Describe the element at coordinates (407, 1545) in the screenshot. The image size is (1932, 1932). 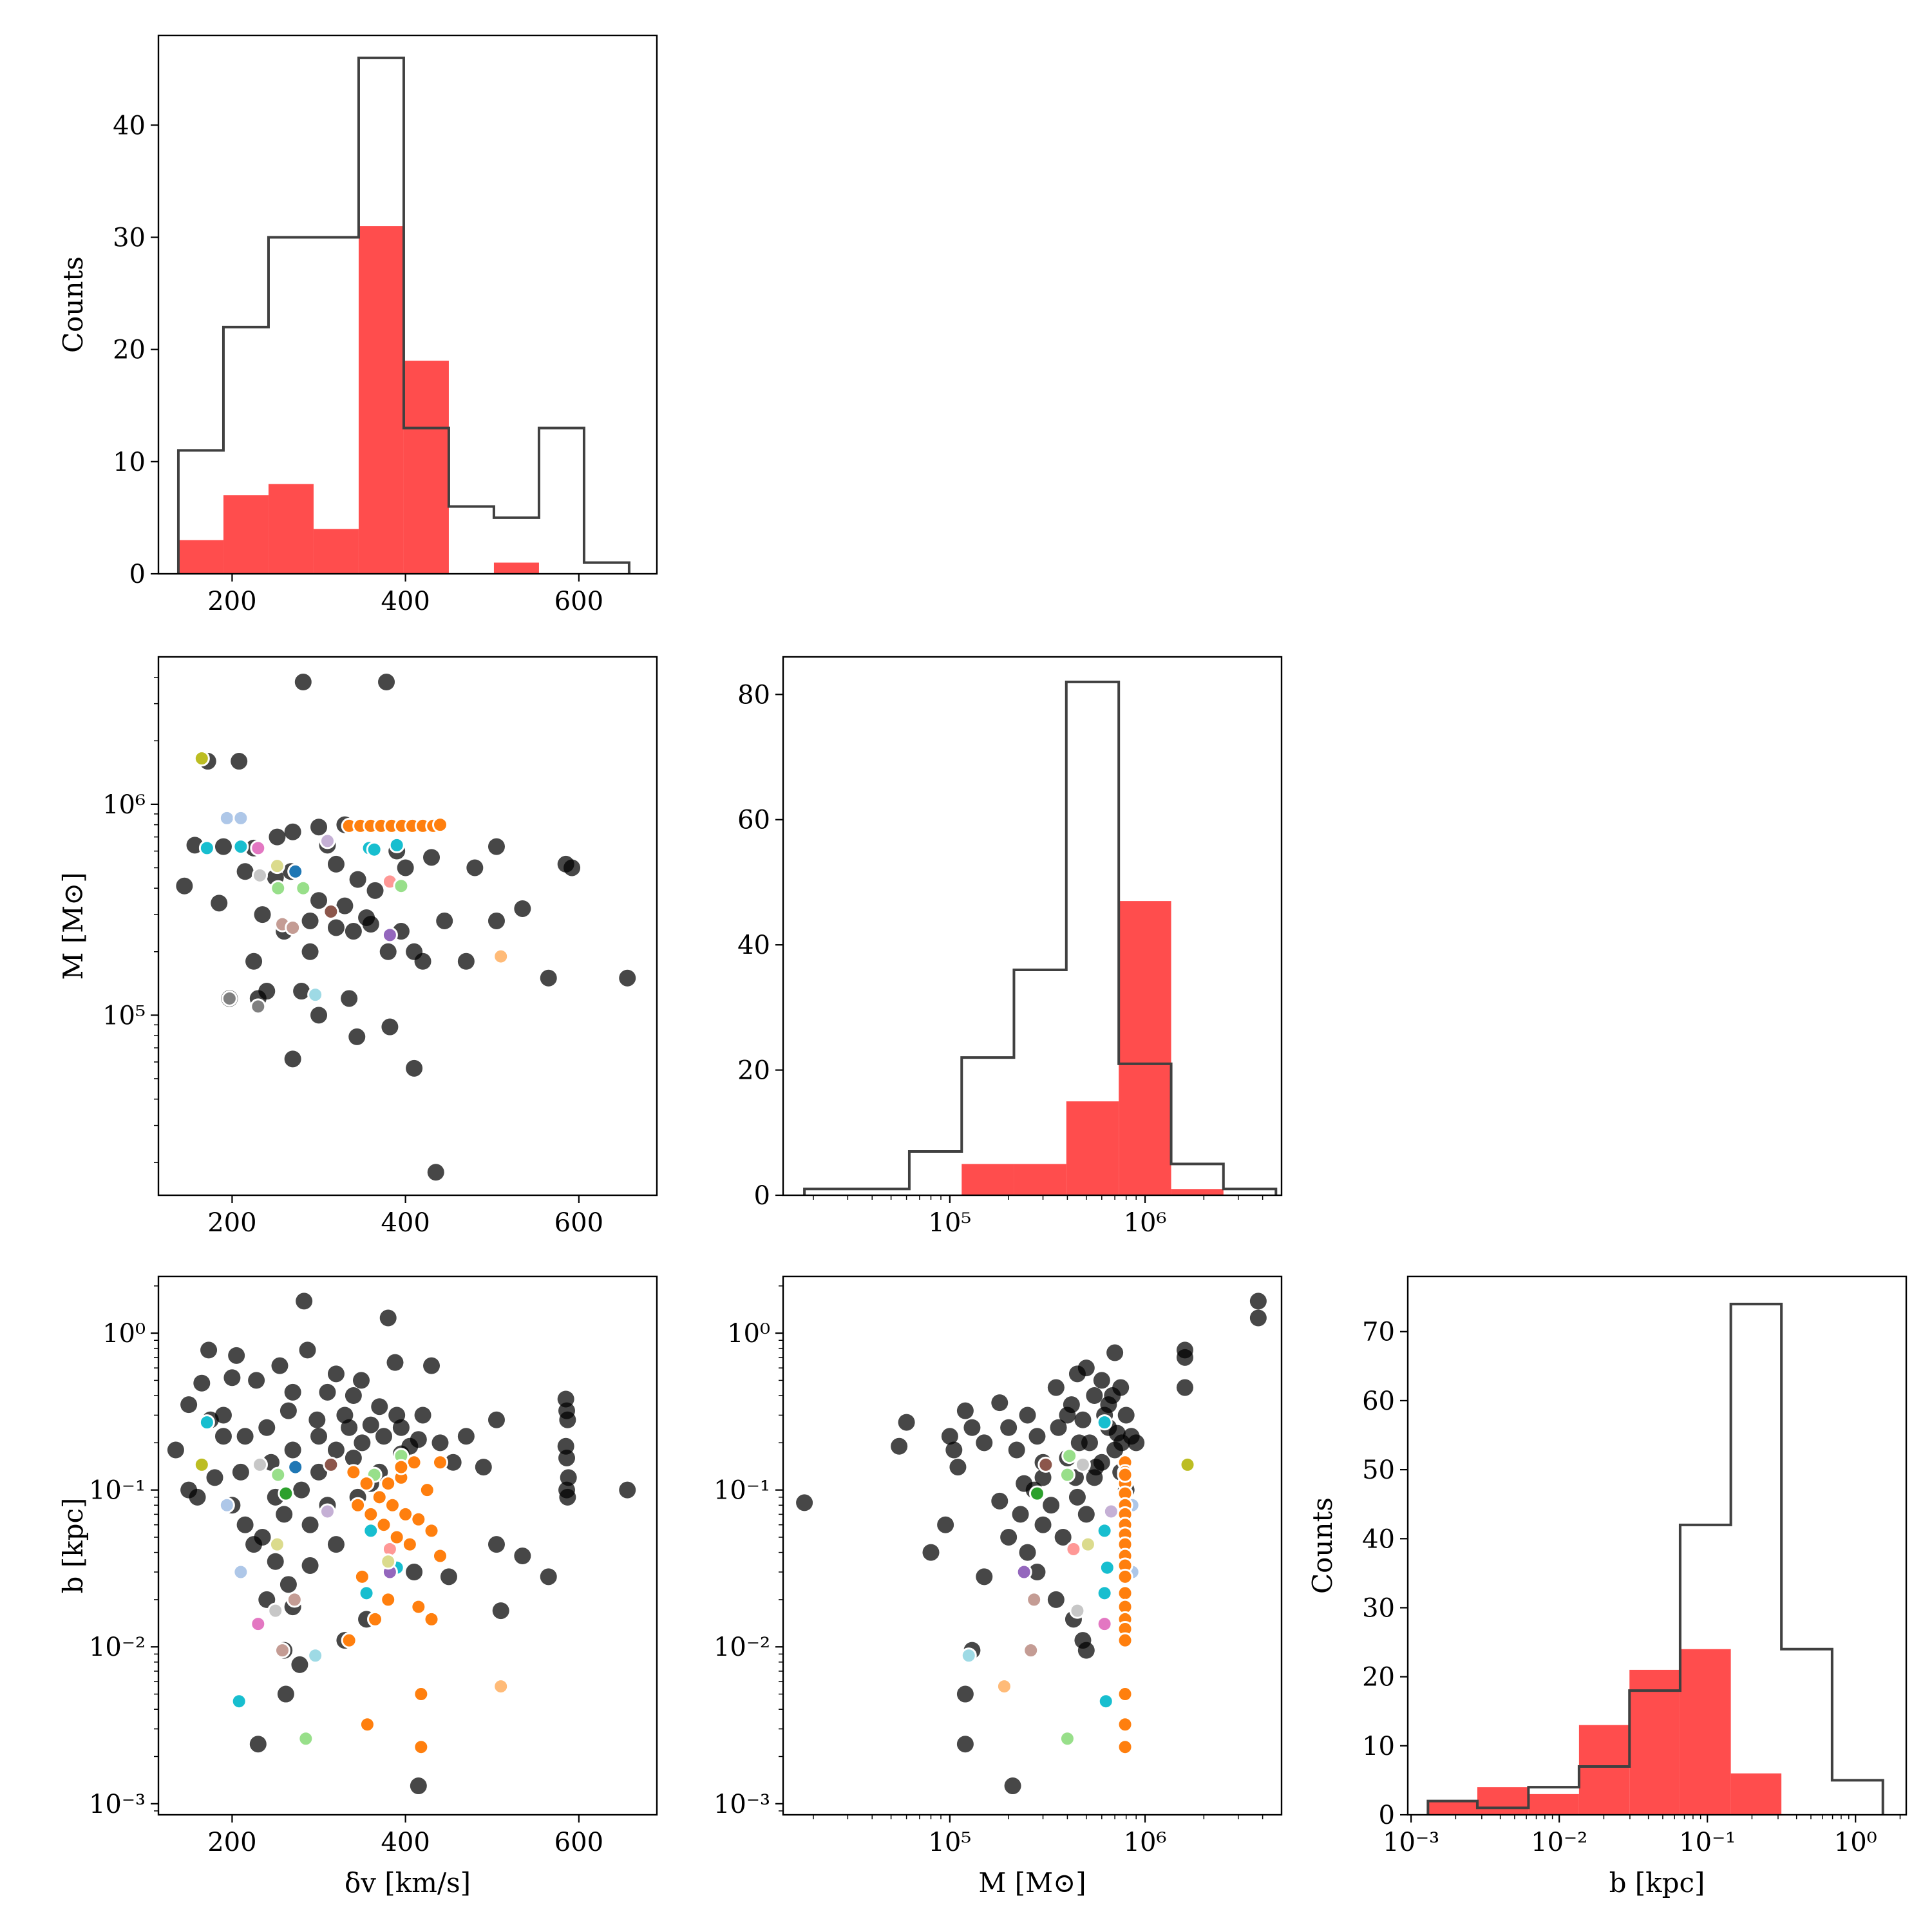
I see `axis-frame` at that location.